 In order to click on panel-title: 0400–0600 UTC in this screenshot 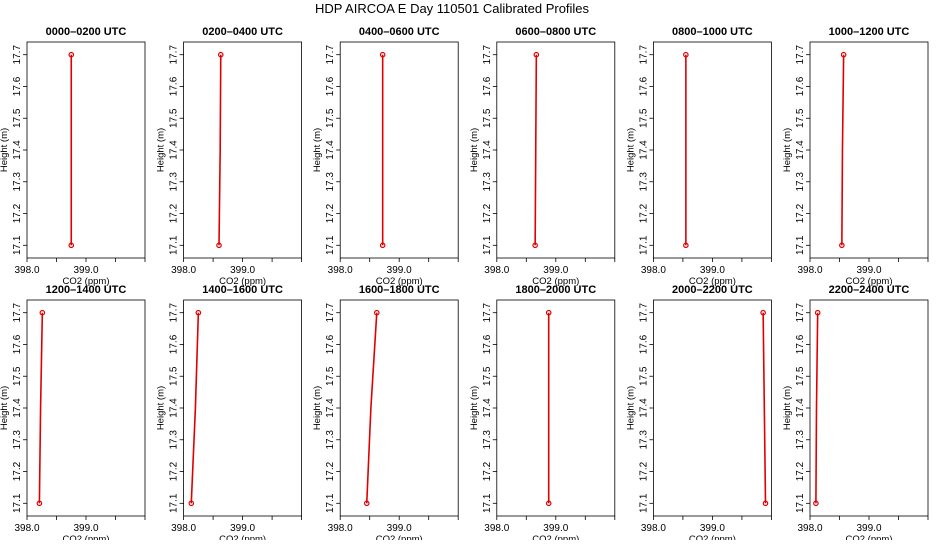, I will do `click(399, 32)`.